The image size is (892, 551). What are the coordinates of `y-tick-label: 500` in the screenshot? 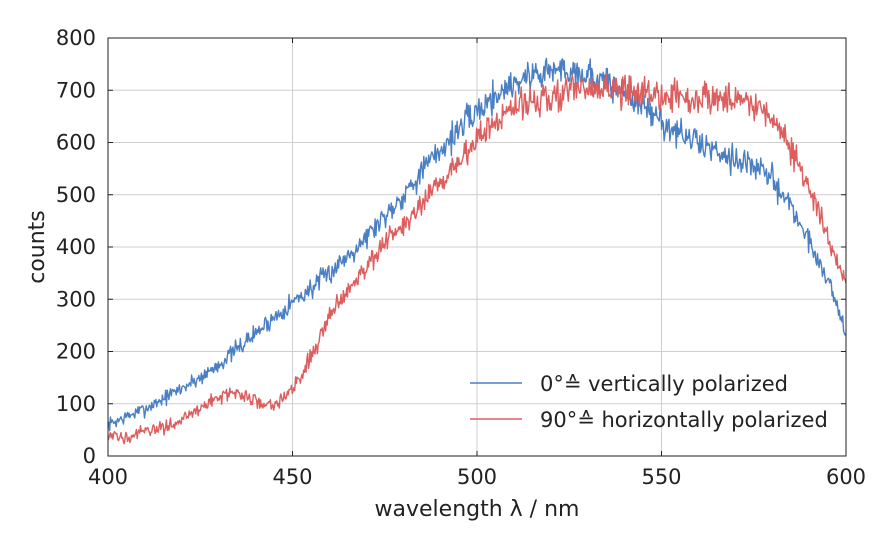 It's located at (76, 195).